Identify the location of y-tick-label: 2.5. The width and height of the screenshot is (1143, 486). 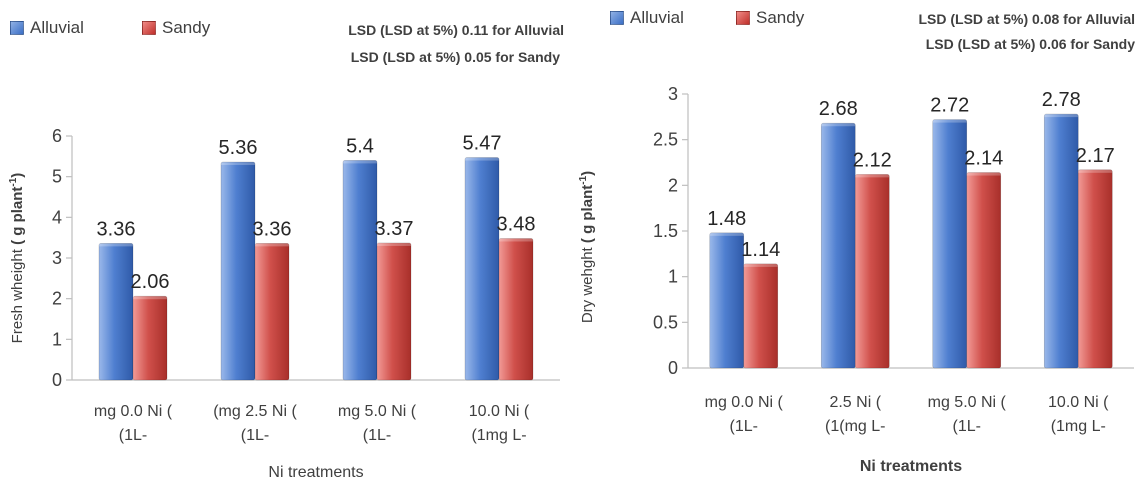
(665, 140).